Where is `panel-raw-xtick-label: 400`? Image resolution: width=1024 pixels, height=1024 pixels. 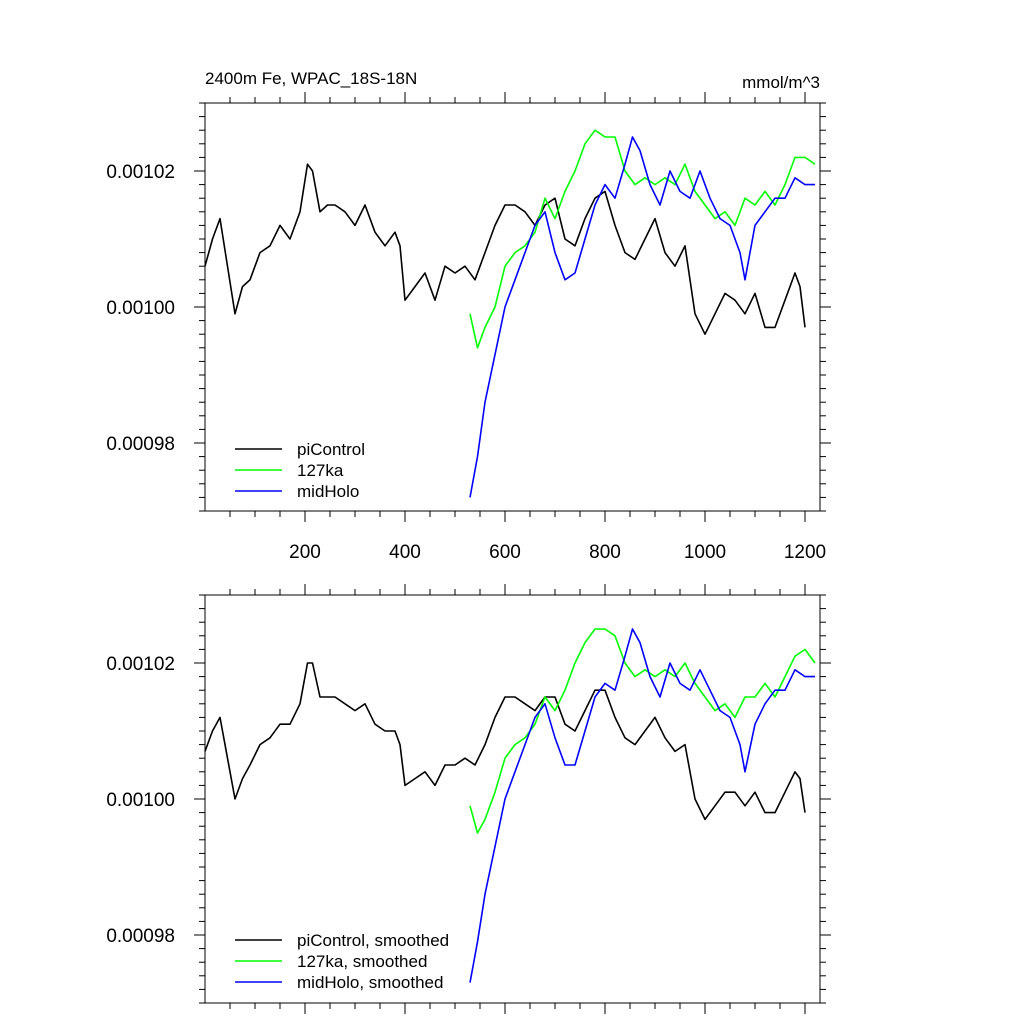 panel-raw-xtick-label: 400 is located at coordinates (405, 552).